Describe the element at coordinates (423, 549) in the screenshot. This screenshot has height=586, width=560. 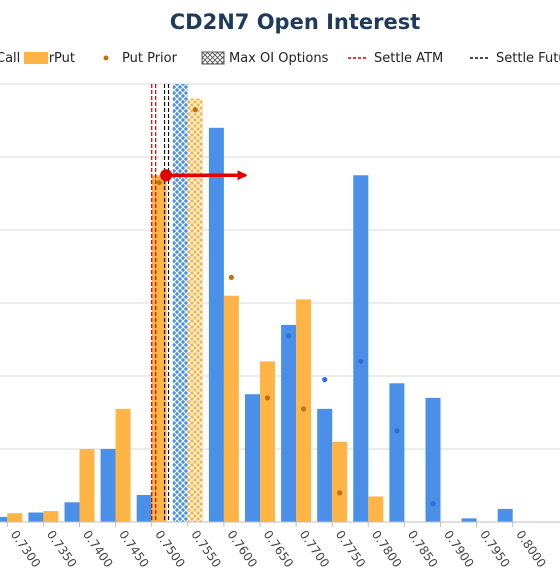
I see `x-tick-label-0.7850: 0.7850` at that location.